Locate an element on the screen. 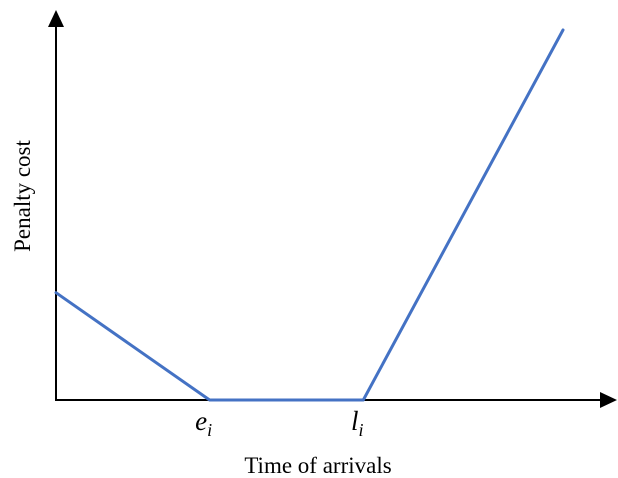  x-tick-labels: ei li is located at coordinates (279, 423).